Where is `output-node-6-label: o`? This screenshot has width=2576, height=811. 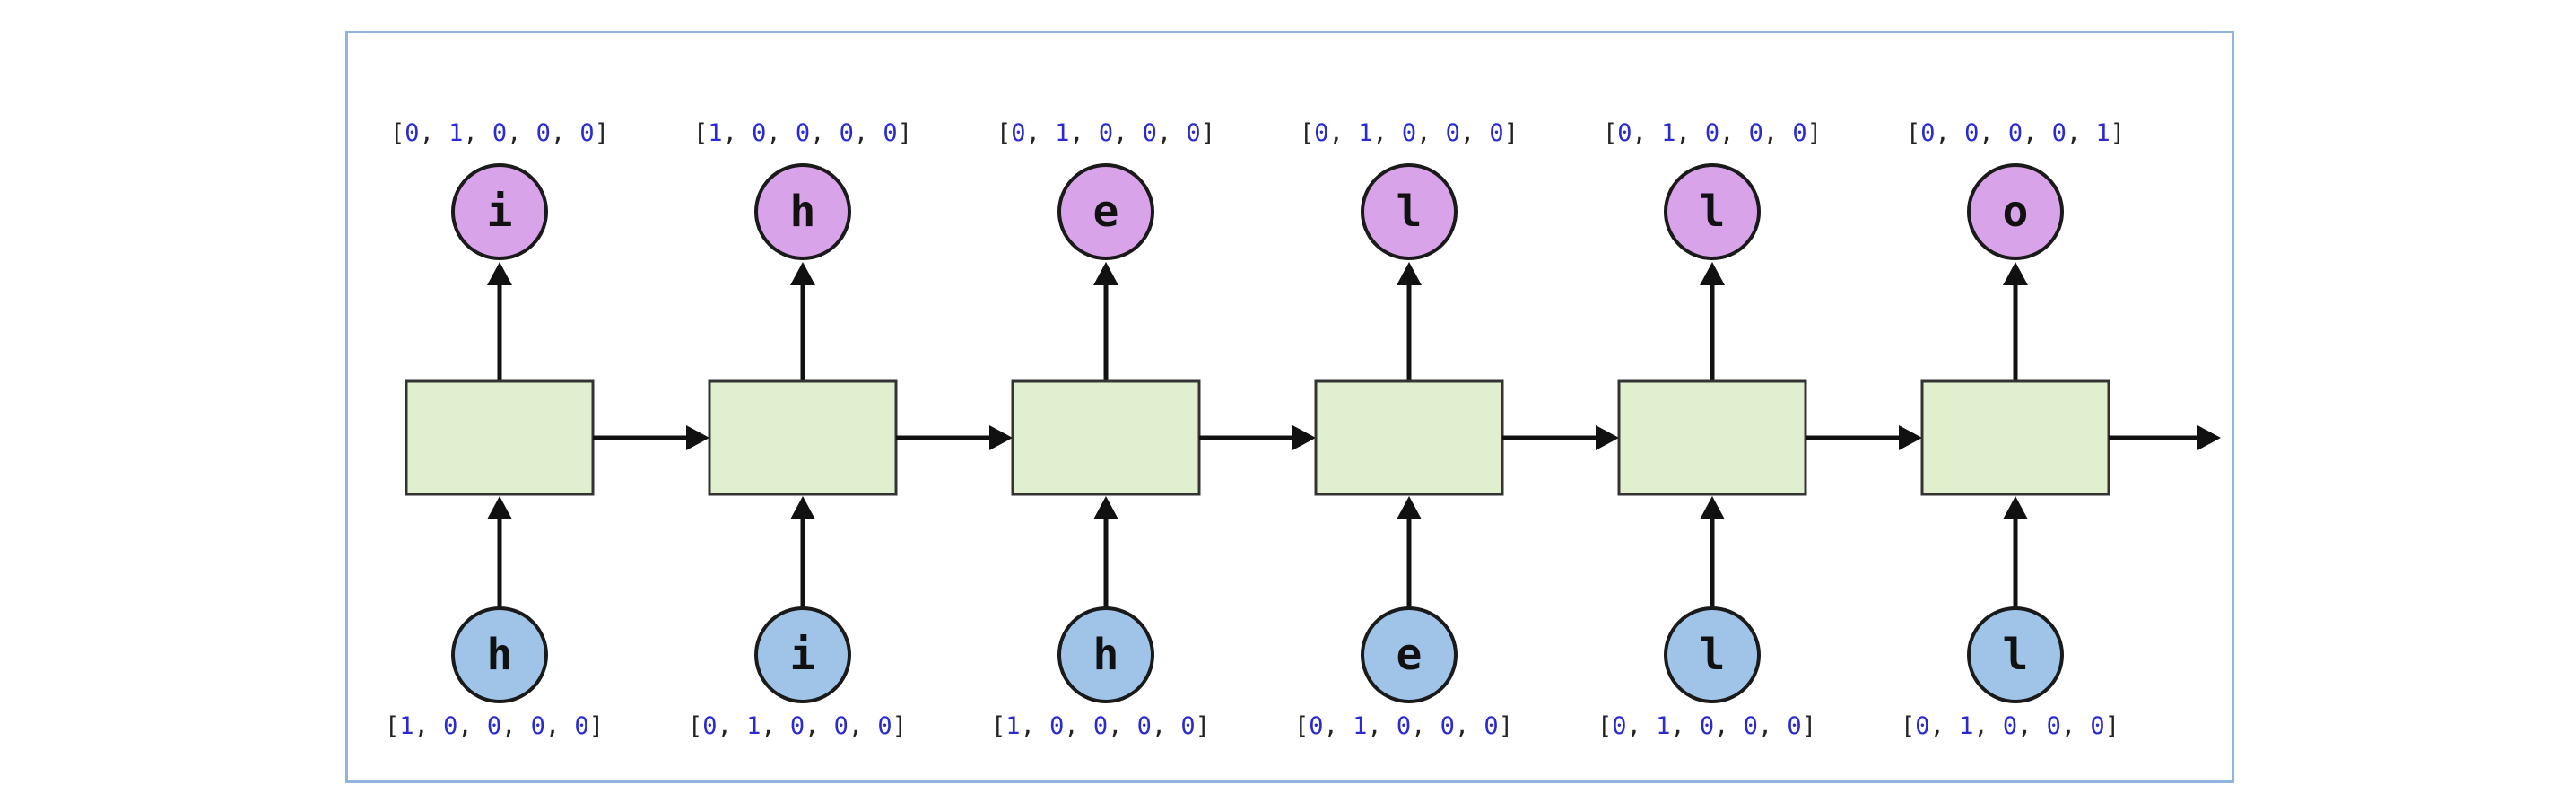 output-node-6-label: o is located at coordinates (2016, 212).